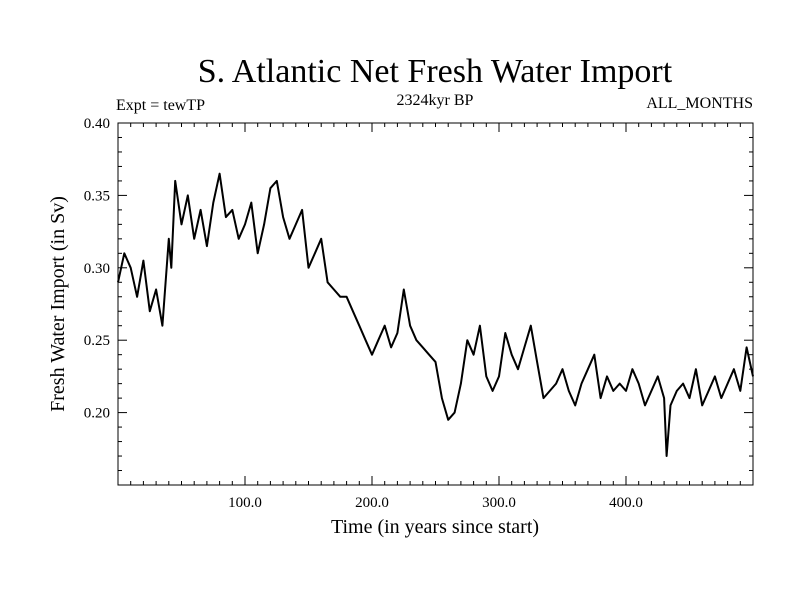 The width and height of the screenshot is (800, 600). What do you see at coordinates (435, 527) in the screenshot?
I see `x-axis-label: Time (in years since start)` at bounding box center [435, 527].